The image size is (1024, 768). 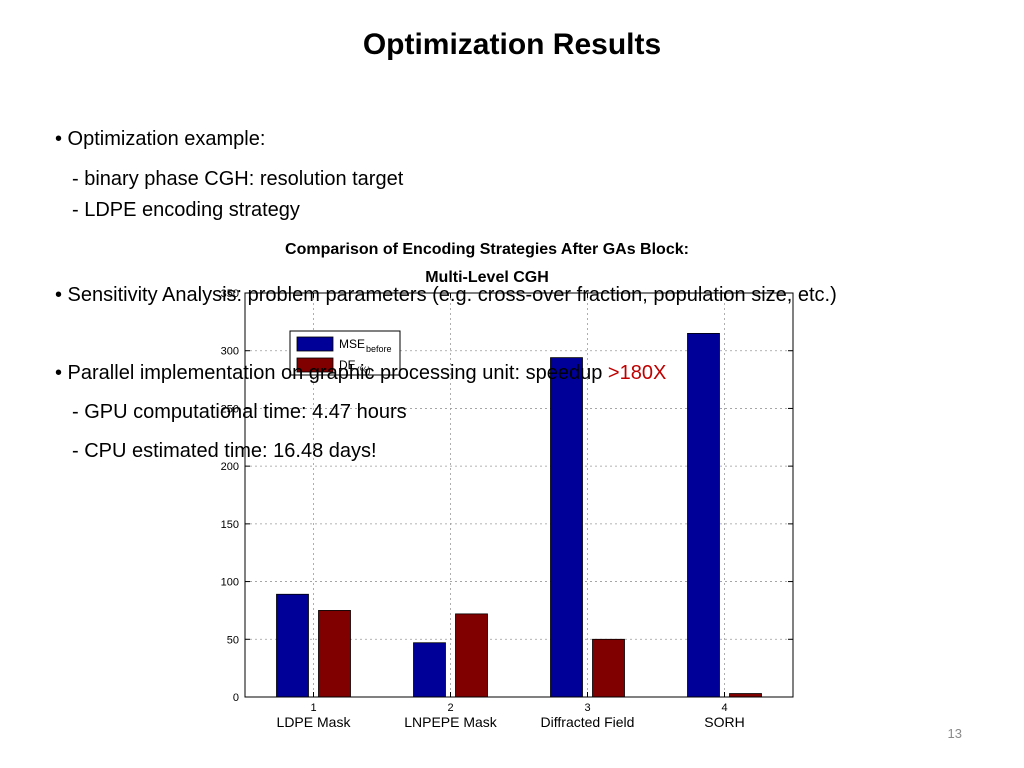 What do you see at coordinates (487, 277) in the screenshot?
I see `chart-title-line-2: Multi-Level CGH` at bounding box center [487, 277].